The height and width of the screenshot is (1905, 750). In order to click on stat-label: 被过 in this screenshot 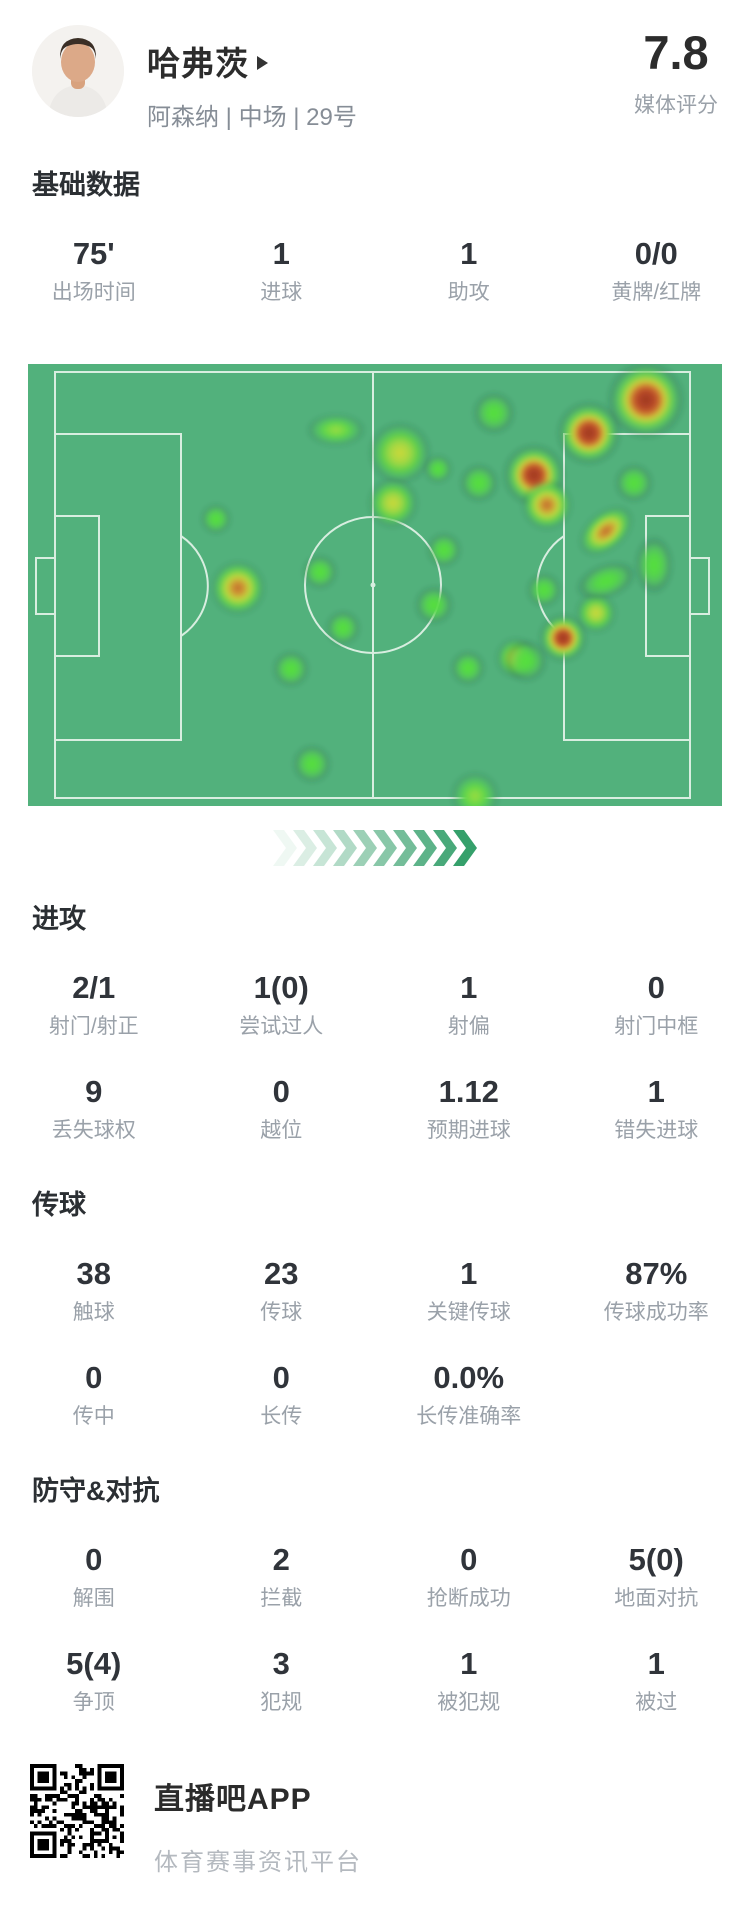, I will do `click(656, 1702)`.